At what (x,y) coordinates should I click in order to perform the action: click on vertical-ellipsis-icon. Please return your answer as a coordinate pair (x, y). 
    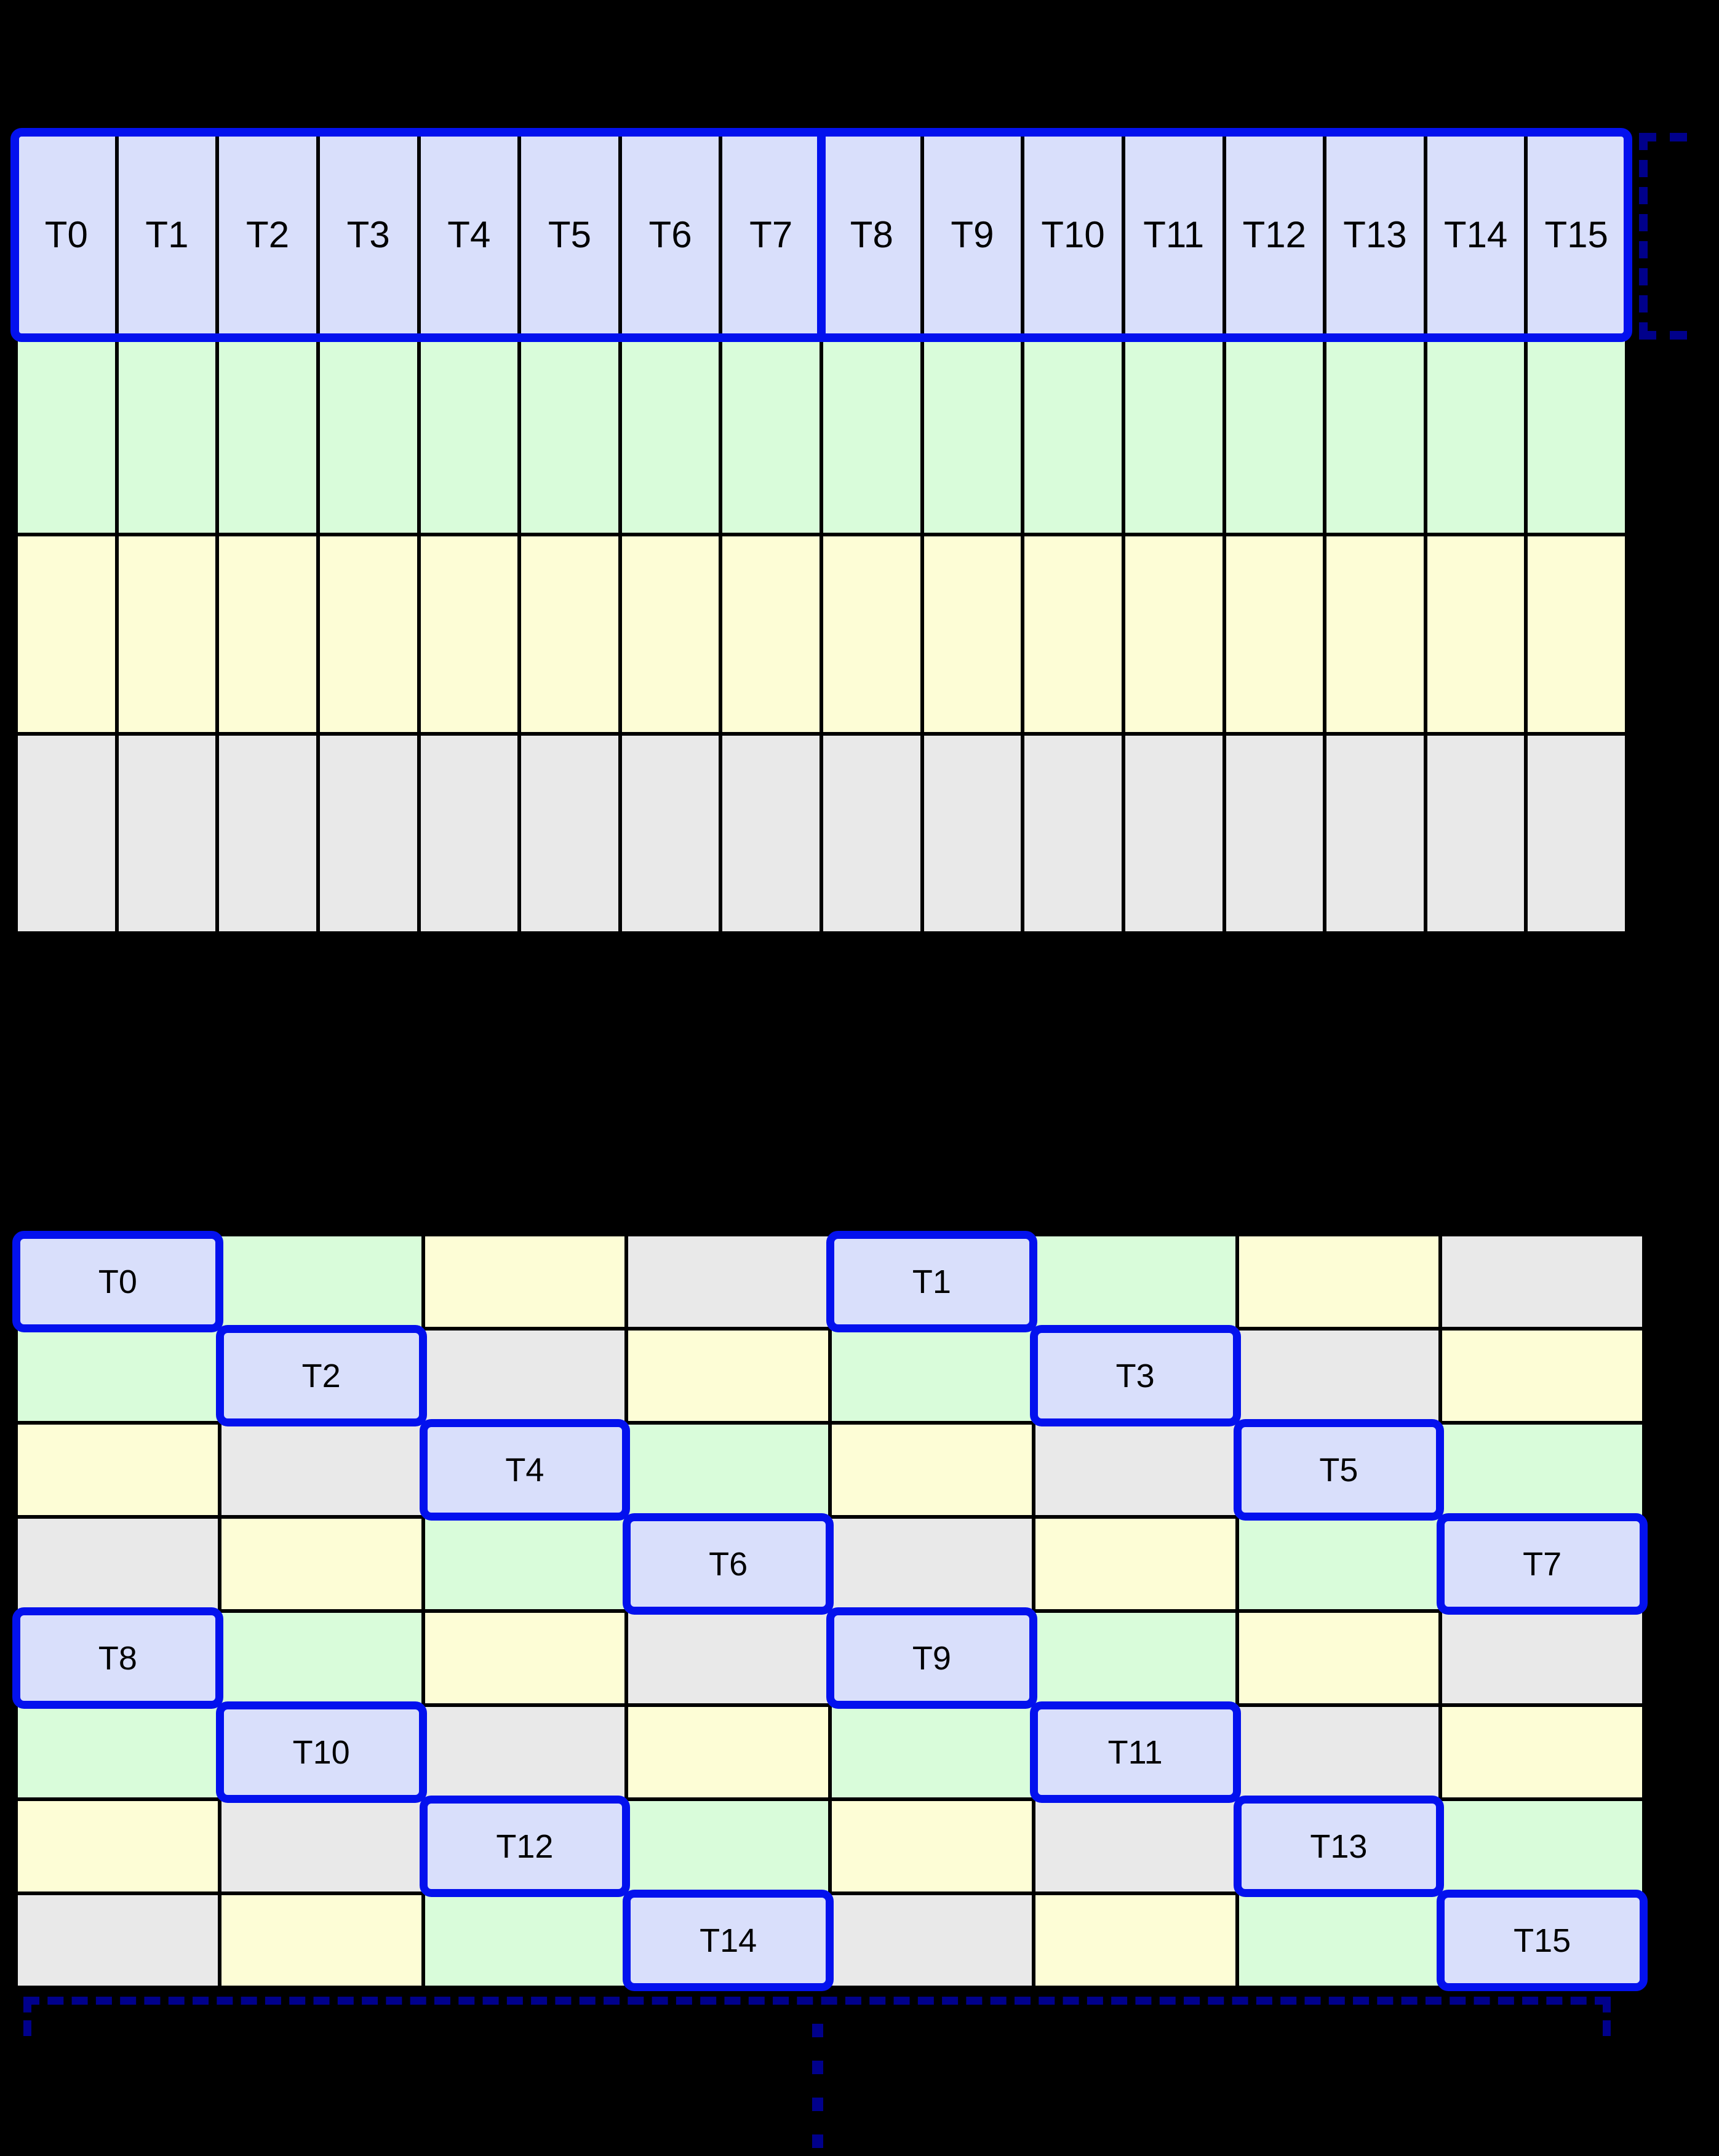
    Looking at the image, I should click on (817, 2089).